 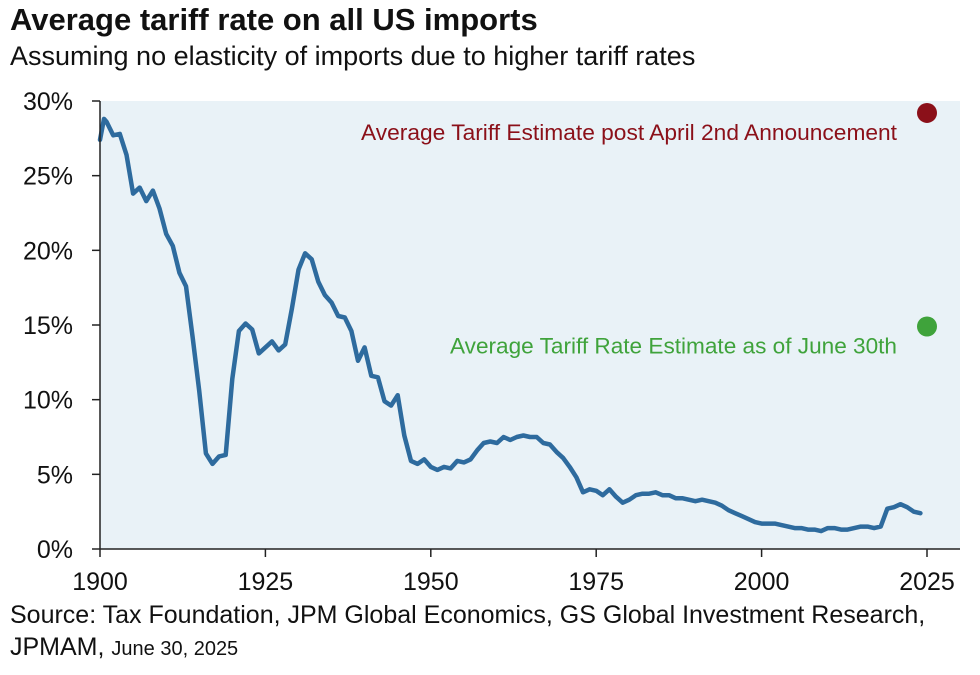 I want to click on chart-title: Average tariff rate on all US imports, so click(x=274, y=19).